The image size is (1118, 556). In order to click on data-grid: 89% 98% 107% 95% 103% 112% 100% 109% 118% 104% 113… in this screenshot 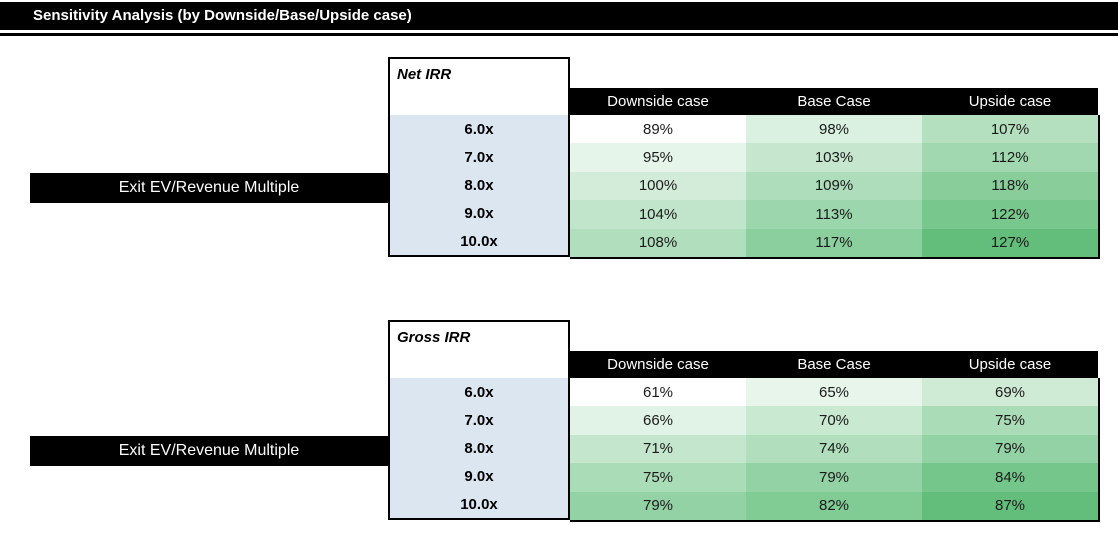, I will do `click(835, 187)`.